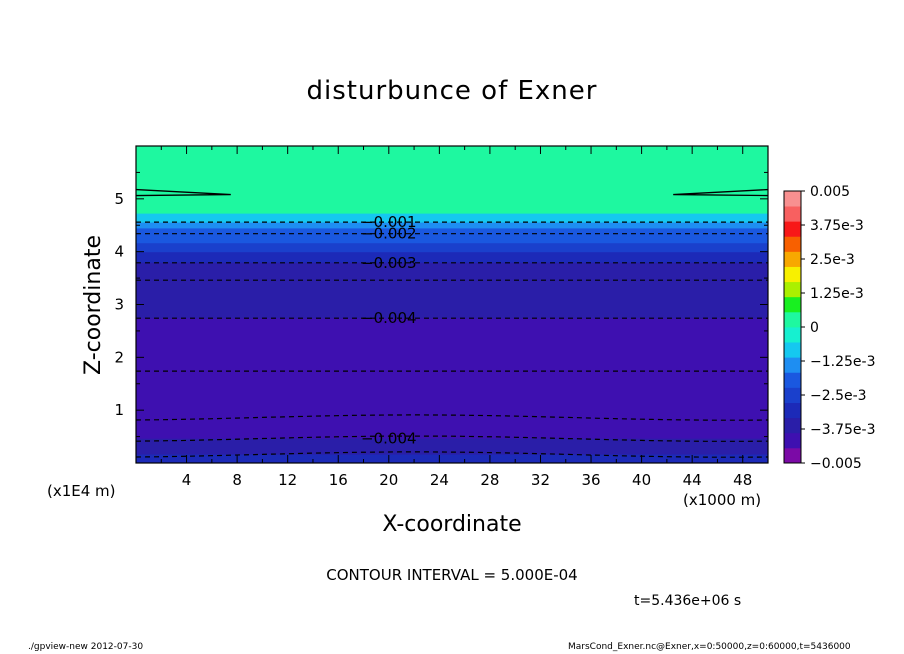 The image size is (904, 654). What do you see at coordinates (183, 192) in the screenshot?
I see `contour-line-zero-left` at bounding box center [183, 192].